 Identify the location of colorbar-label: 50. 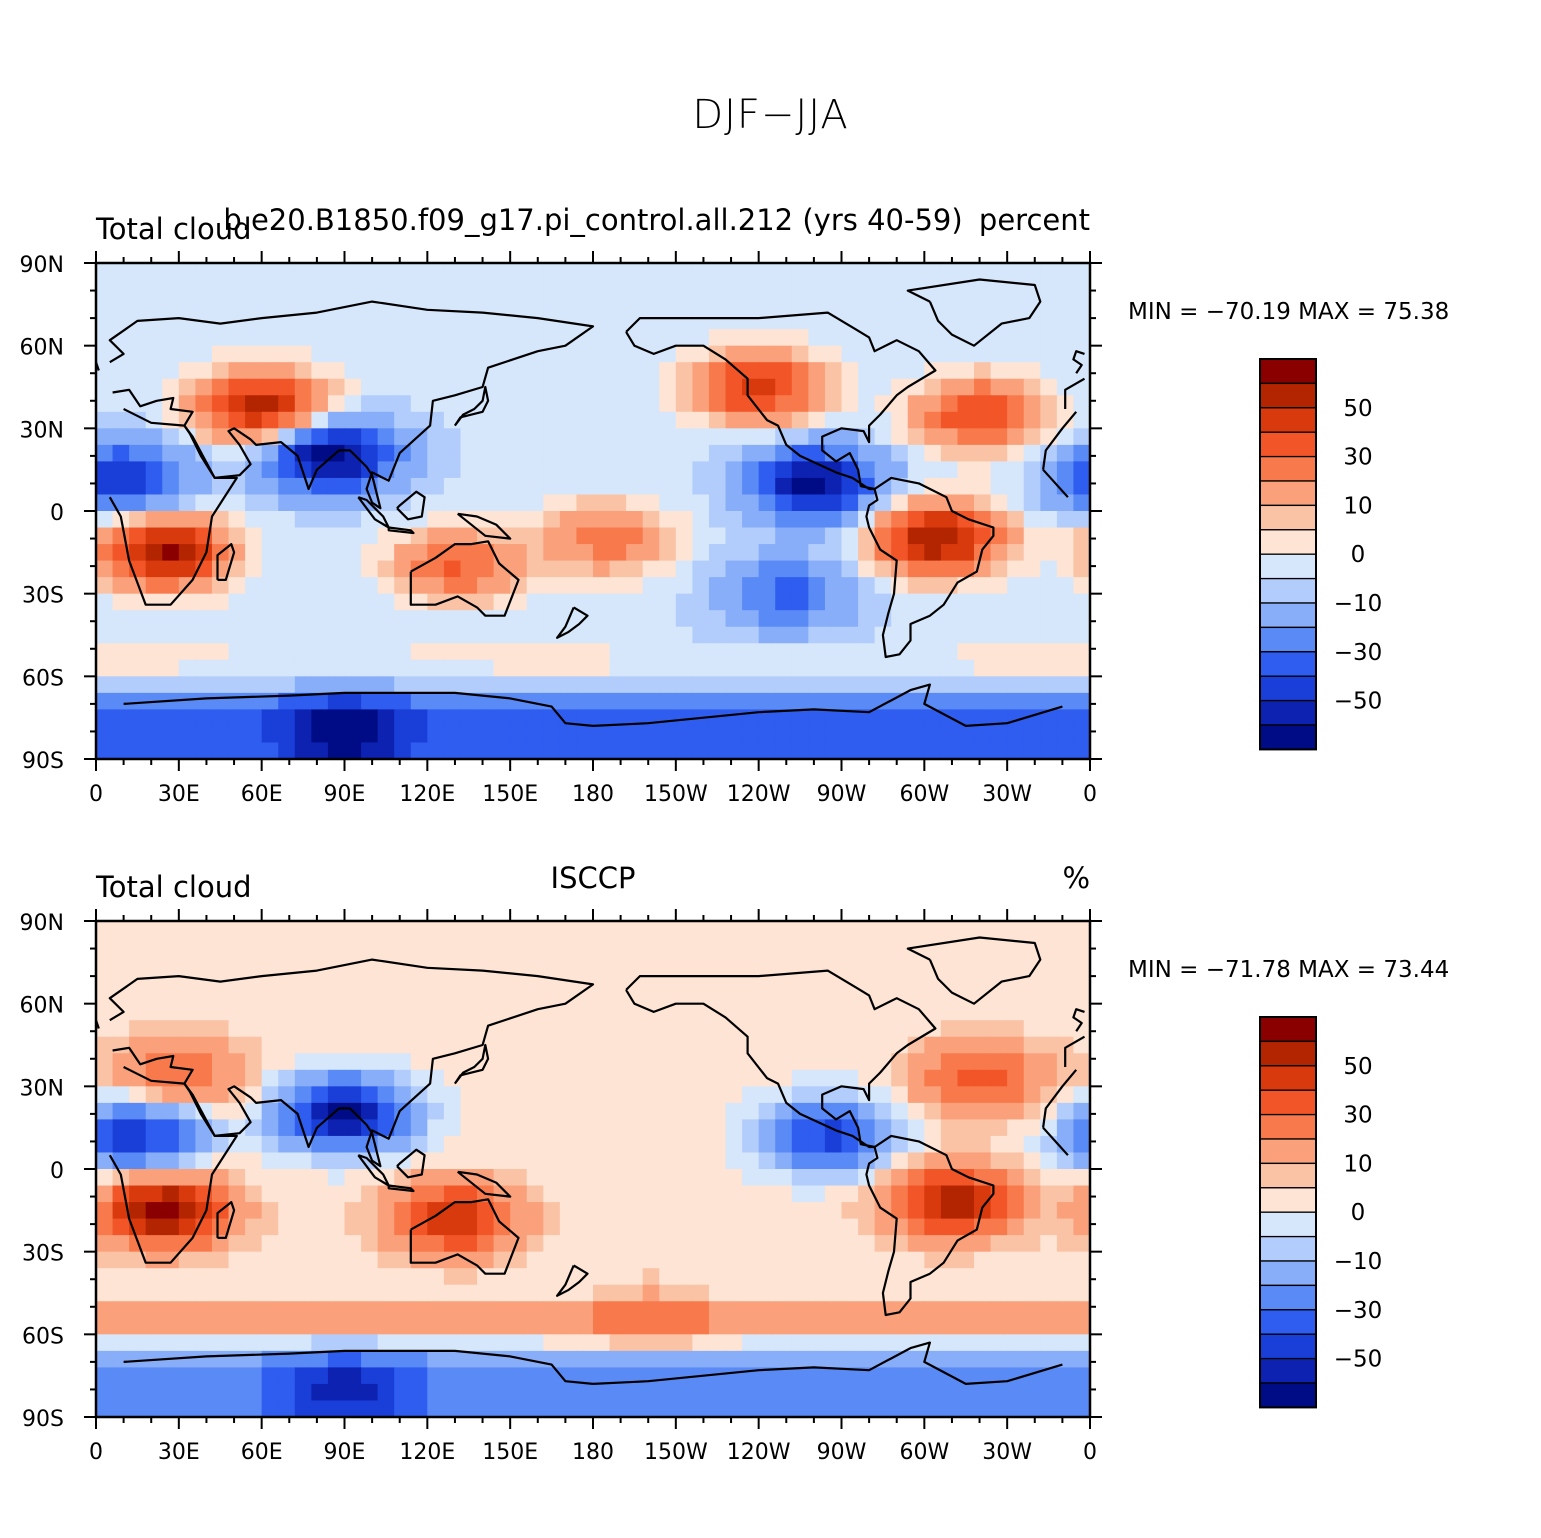
(1357, 409).